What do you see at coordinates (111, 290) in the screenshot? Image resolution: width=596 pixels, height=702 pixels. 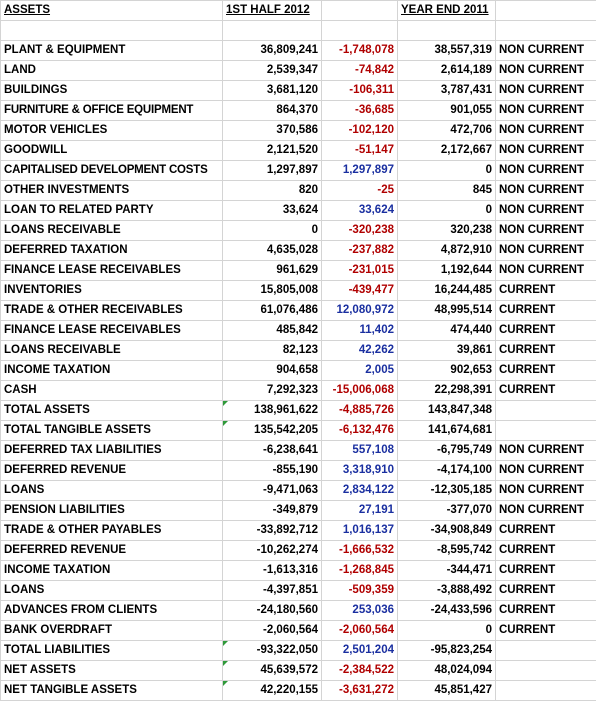 I see `row-label-cell: INVENTORIES` at bounding box center [111, 290].